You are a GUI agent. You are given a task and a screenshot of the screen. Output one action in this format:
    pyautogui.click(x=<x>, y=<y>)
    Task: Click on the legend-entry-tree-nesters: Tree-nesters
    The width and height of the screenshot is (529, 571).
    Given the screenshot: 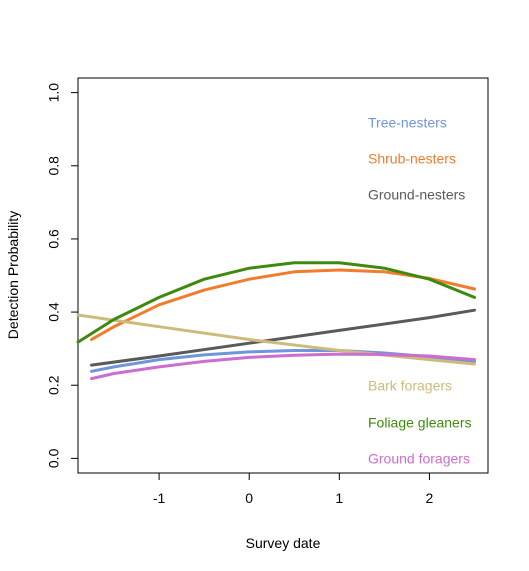 What is the action you would take?
    pyautogui.click(x=407, y=123)
    